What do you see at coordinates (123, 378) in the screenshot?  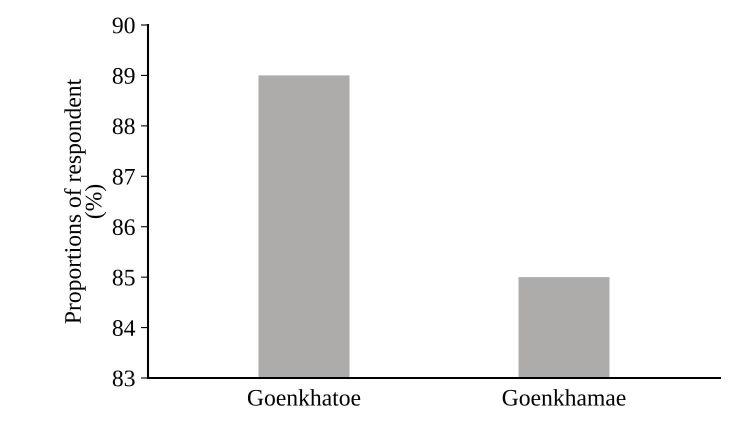 I see `y-tick-label: 83` at bounding box center [123, 378].